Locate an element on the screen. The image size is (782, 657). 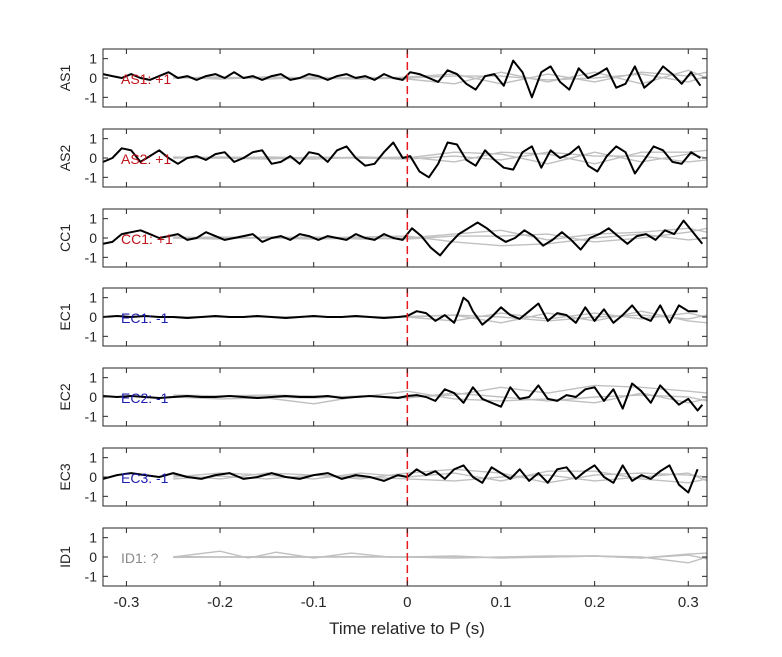
y-axis-label: EC2 is located at coordinates (65, 396).